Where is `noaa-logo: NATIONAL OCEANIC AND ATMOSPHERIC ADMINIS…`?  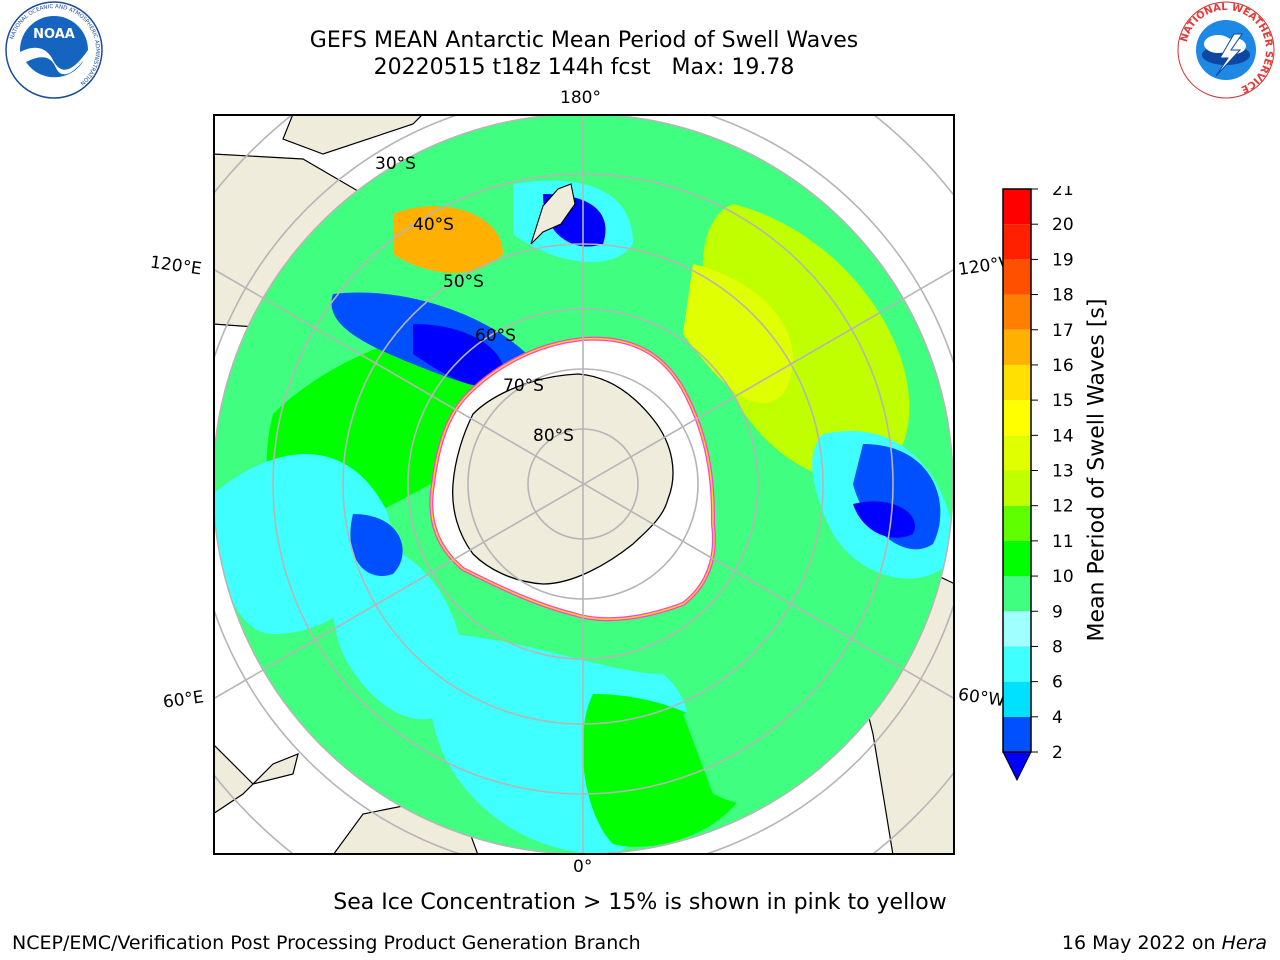
noaa-logo: NATIONAL OCEANIC AND ATMOSPHERIC ADMINIS… is located at coordinates (54, 50).